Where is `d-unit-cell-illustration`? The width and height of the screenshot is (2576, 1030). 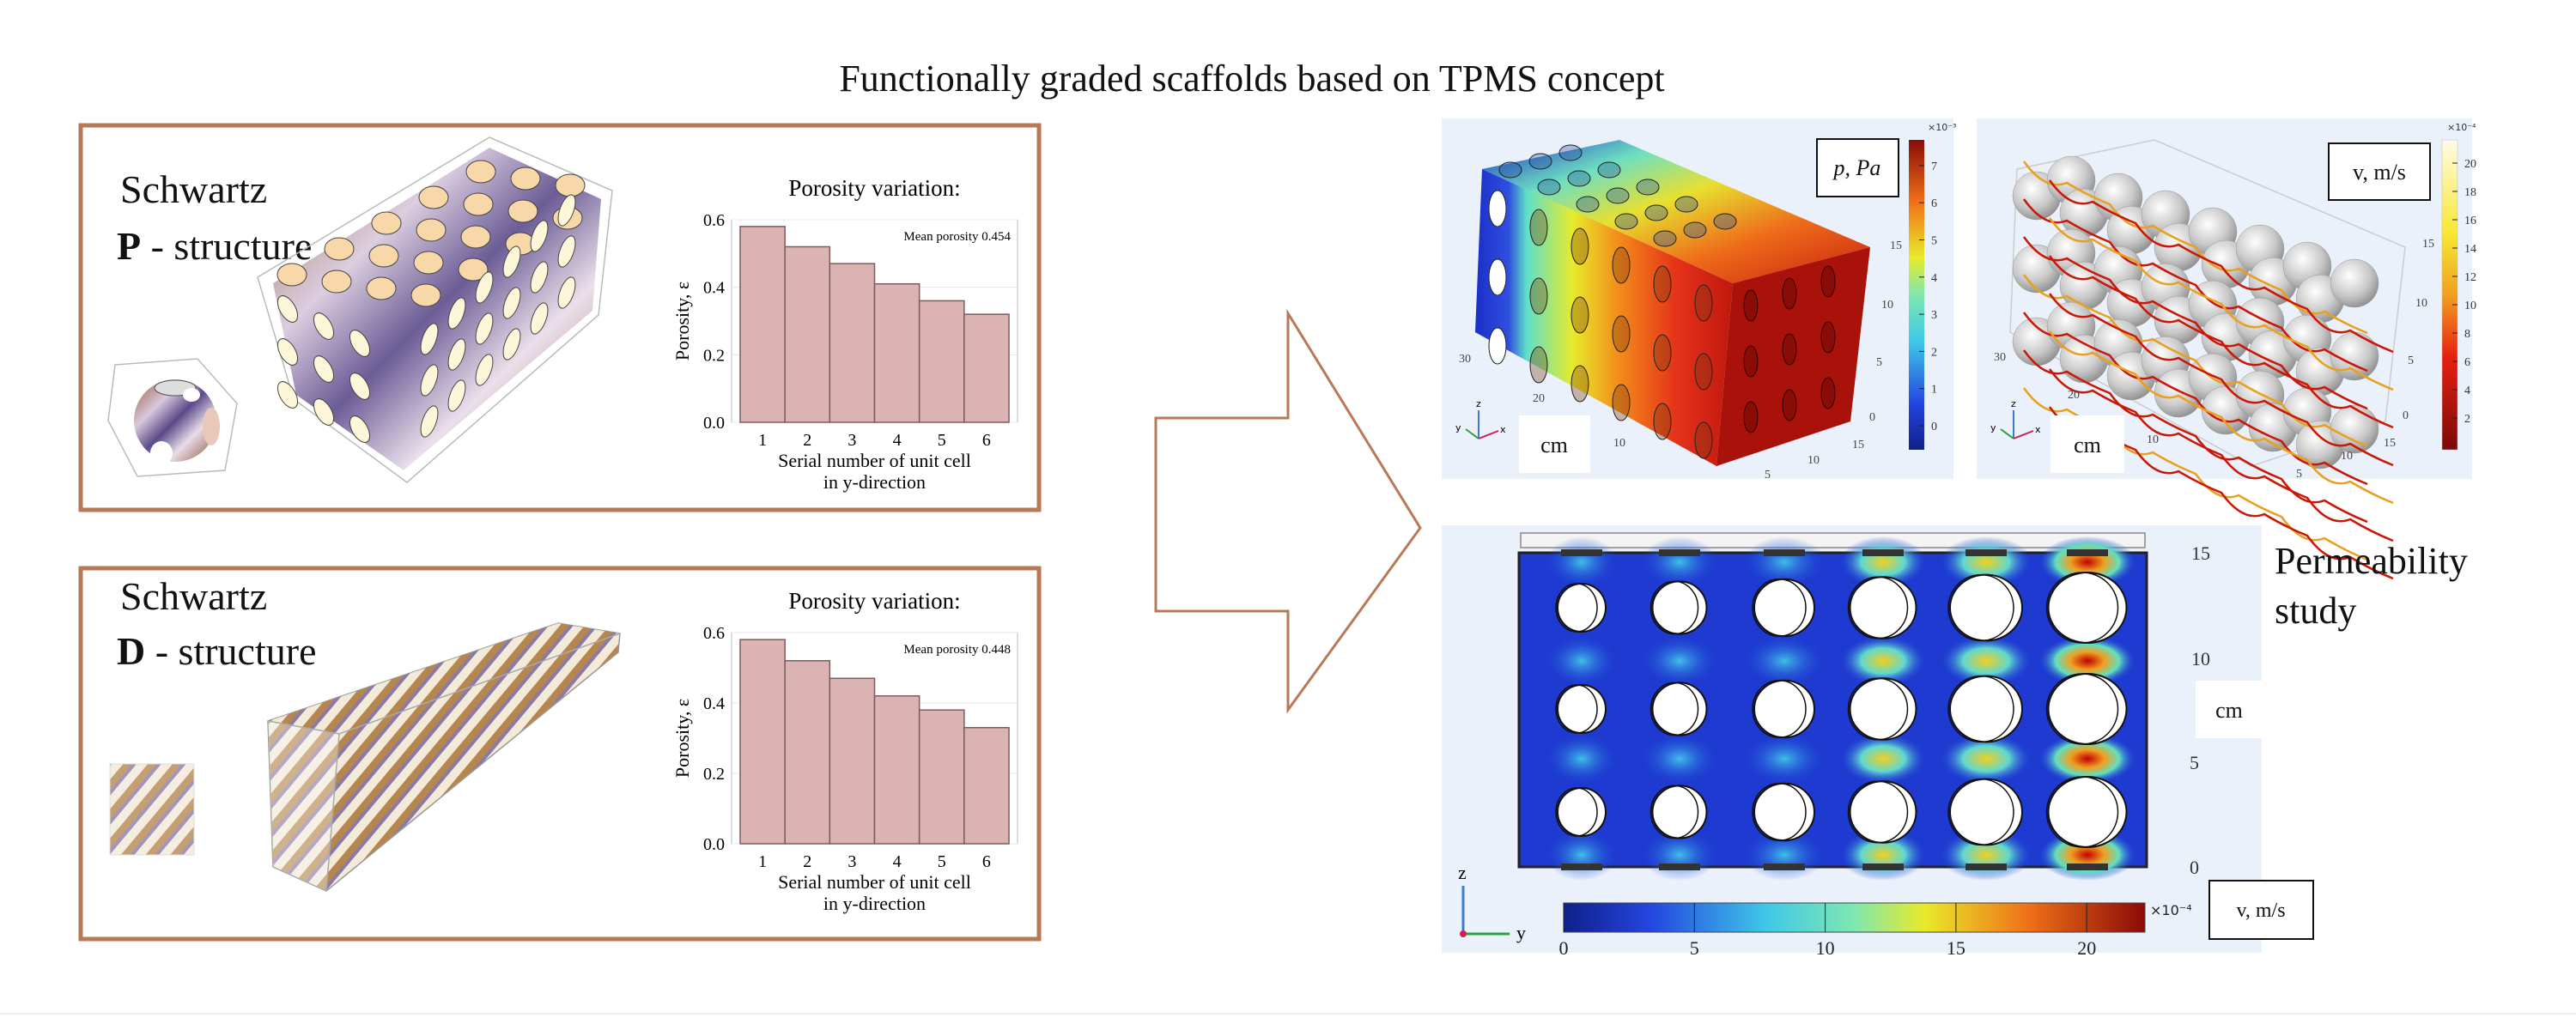
d-unit-cell-illustration is located at coordinates (152, 809).